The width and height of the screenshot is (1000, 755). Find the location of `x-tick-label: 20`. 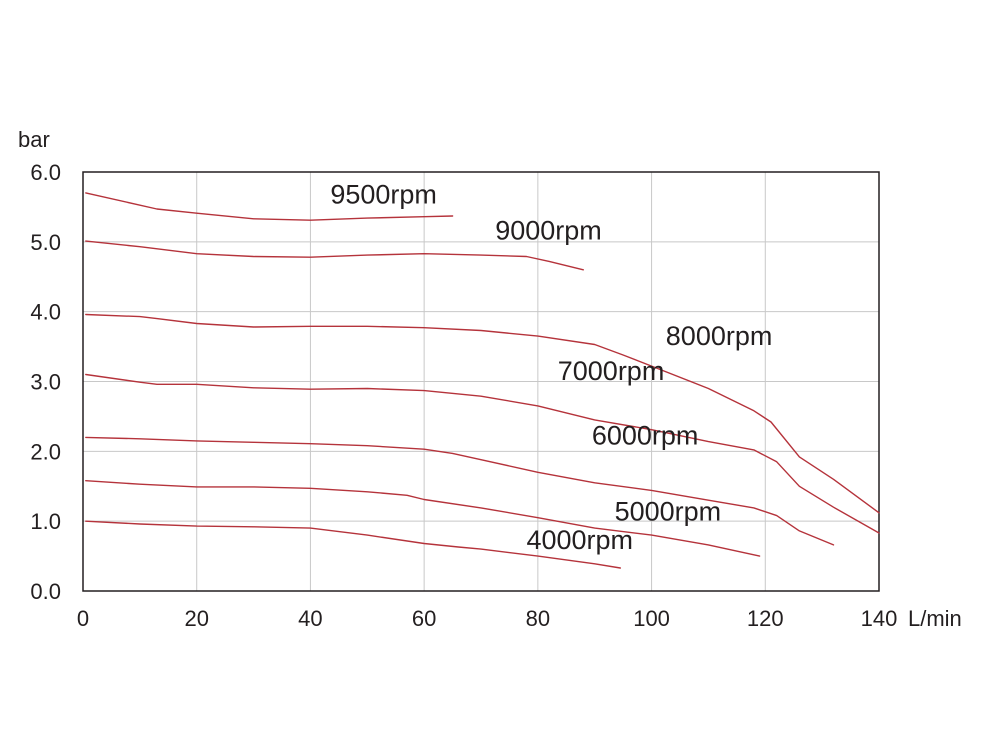

x-tick-label: 20 is located at coordinates (196, 618).